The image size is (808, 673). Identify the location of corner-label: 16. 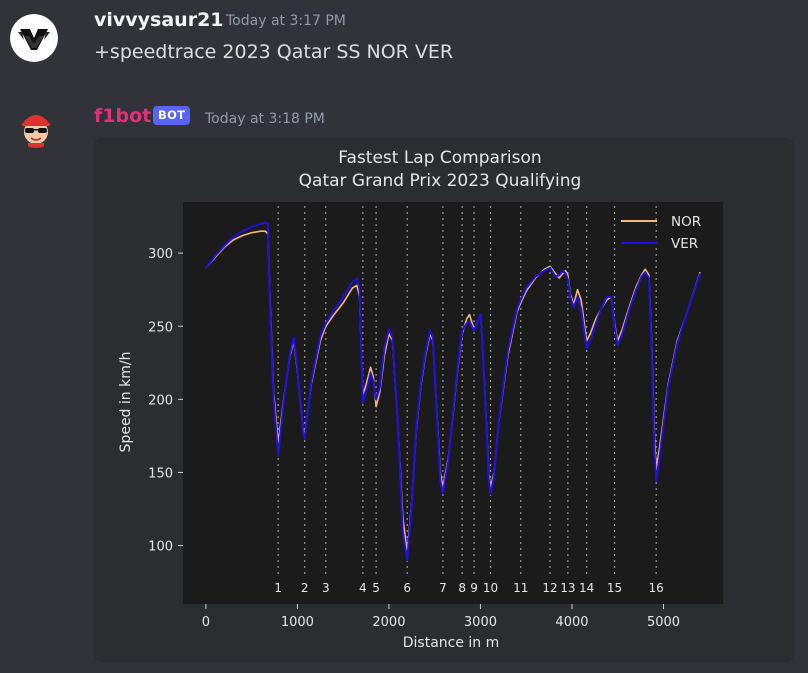
(656, 588).